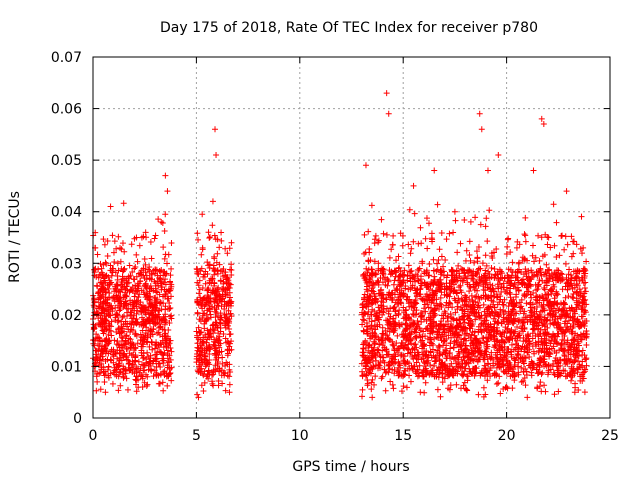 This screenshot has height=480, width=640. I want to click on y-tick-label: 0.02, so click(66, 316).